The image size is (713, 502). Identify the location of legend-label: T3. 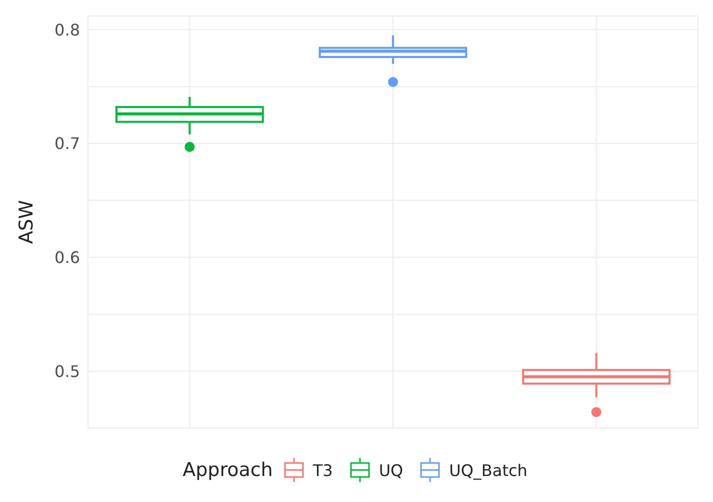
(322, 470).